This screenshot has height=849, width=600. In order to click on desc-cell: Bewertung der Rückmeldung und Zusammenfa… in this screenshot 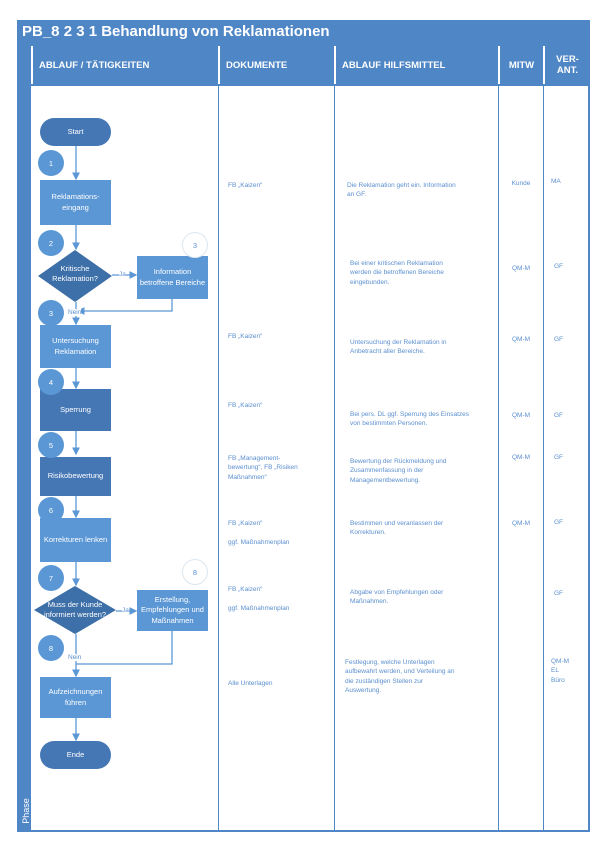, I will do `click(398, 471)`.